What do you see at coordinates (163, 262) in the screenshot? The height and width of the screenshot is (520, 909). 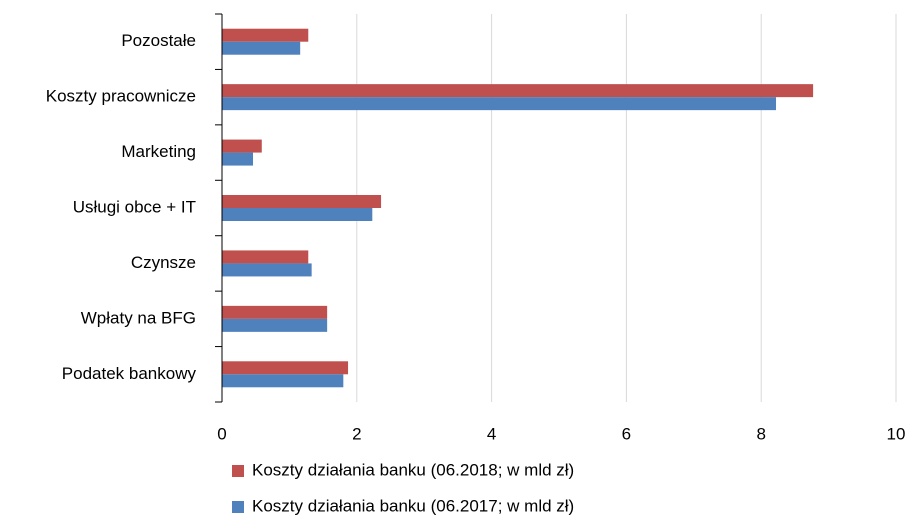 I see `y-tick-label: Czynsze` at bounding box center [163, 262].